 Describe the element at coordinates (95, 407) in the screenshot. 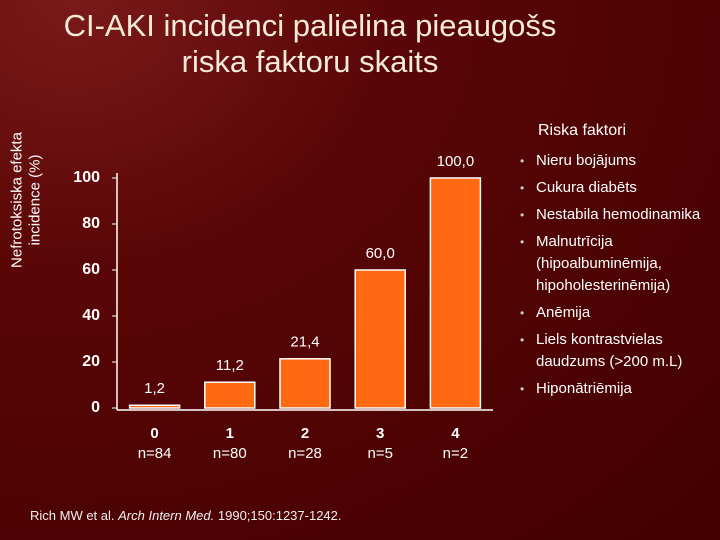

I see `y-tick-label: 0` at that location.